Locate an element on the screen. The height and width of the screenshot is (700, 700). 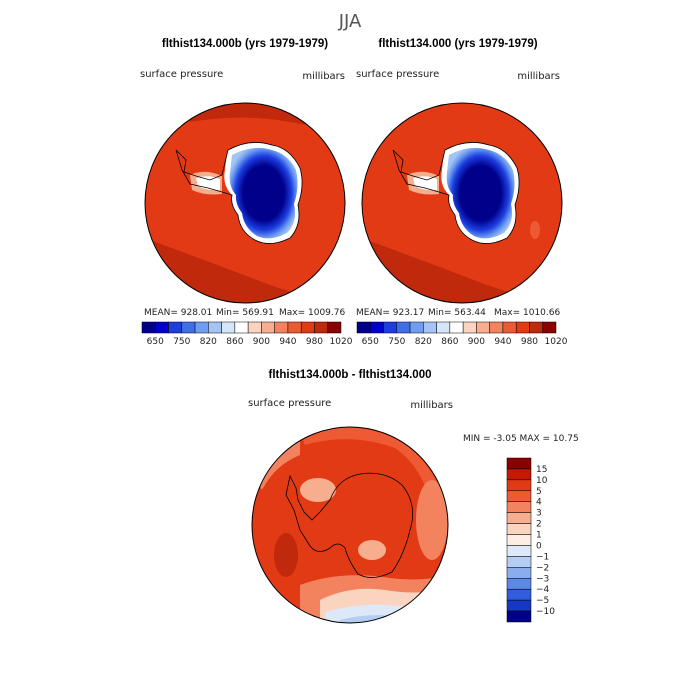
main-title: JJA is located at coordinates (350, 21).